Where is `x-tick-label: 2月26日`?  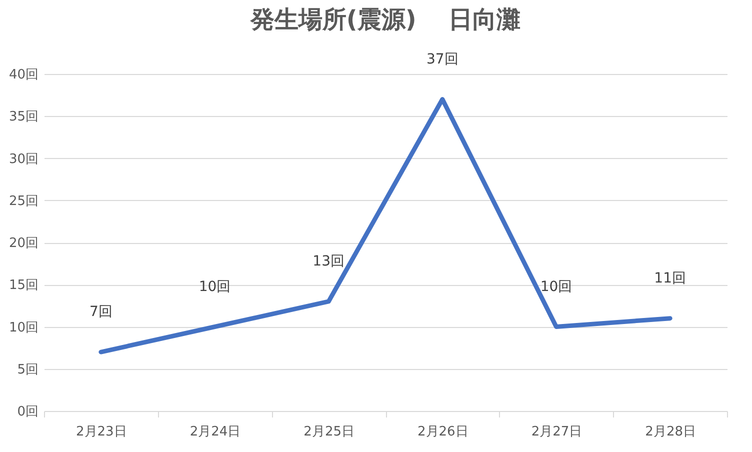 x-tick-label: 2月26日 is located at coordinates (443, 432).